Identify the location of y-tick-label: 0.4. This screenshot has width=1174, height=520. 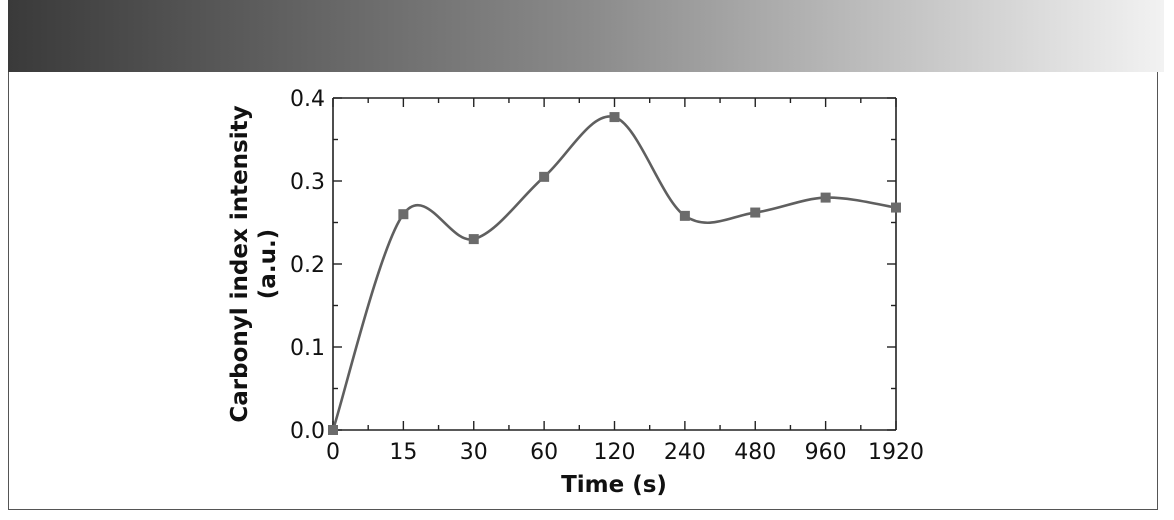
(307, 99).